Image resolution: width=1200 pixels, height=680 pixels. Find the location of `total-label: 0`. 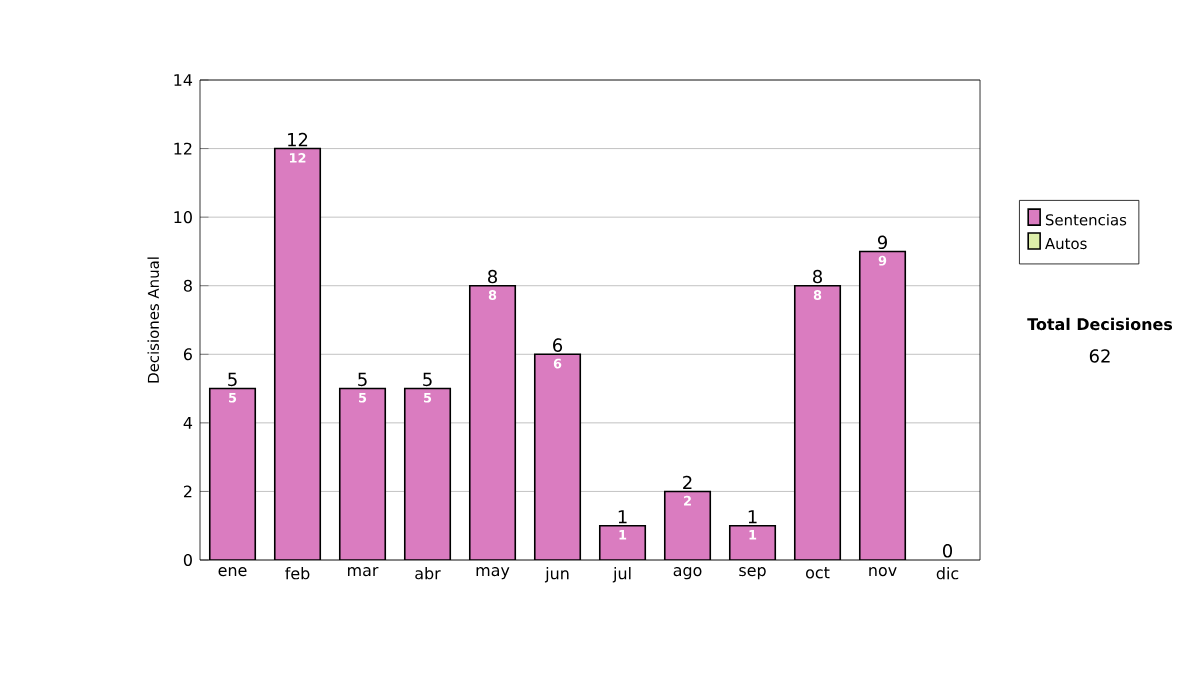

total-label: 0 is located at coordinates (948, 551).